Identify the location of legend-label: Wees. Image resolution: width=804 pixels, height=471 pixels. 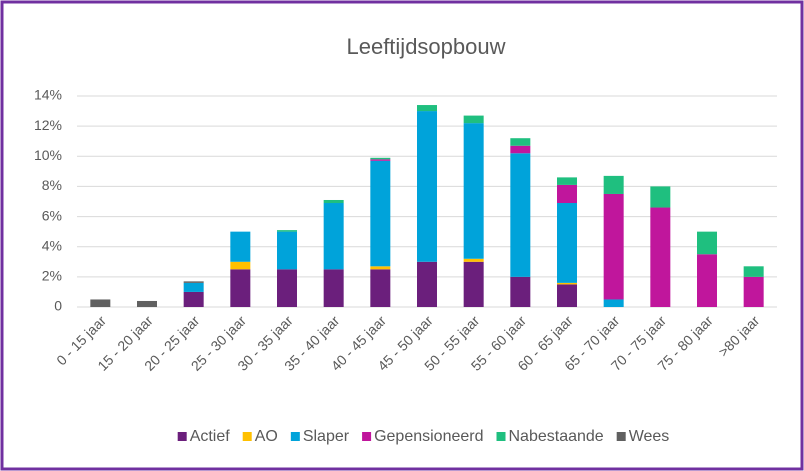
(649, 436).